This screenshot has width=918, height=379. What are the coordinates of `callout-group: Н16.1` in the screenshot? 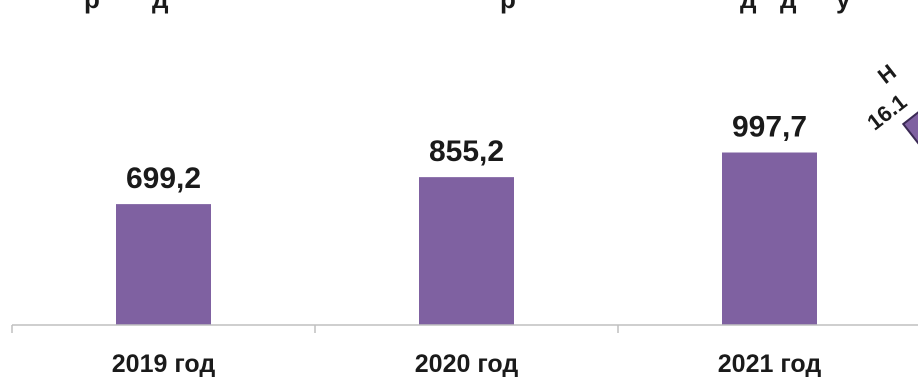 It's located at (890, 106).